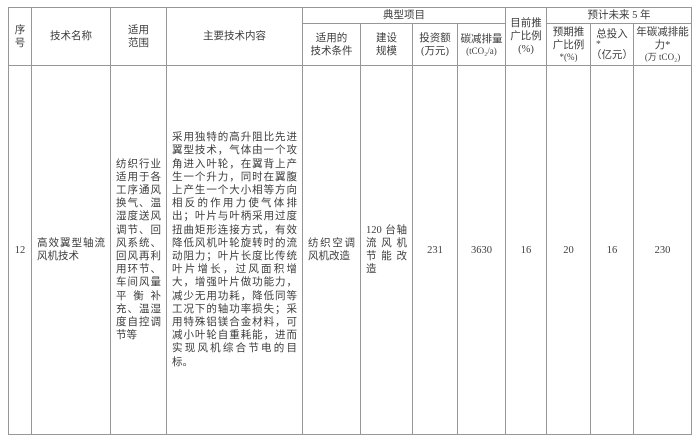 Image resolution: width=700 pixels, height=446 pixels. What do you see at coordinates (481, 50) in the screenshot?
I see `header-line: (tCO₂/a)` at bounding box center [481, 50].